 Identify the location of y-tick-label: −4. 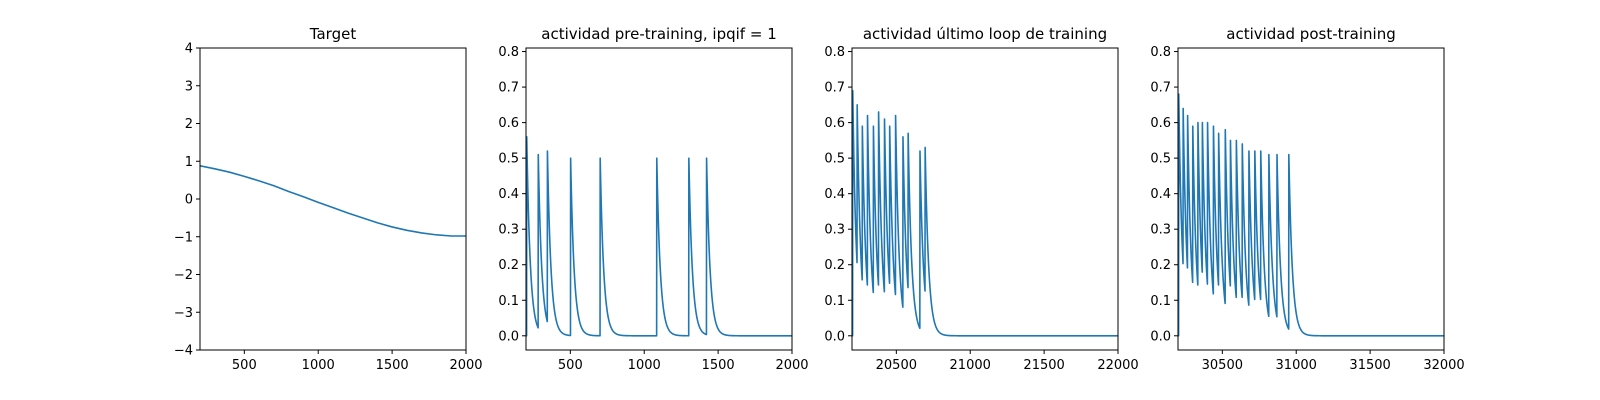
(183, 351).